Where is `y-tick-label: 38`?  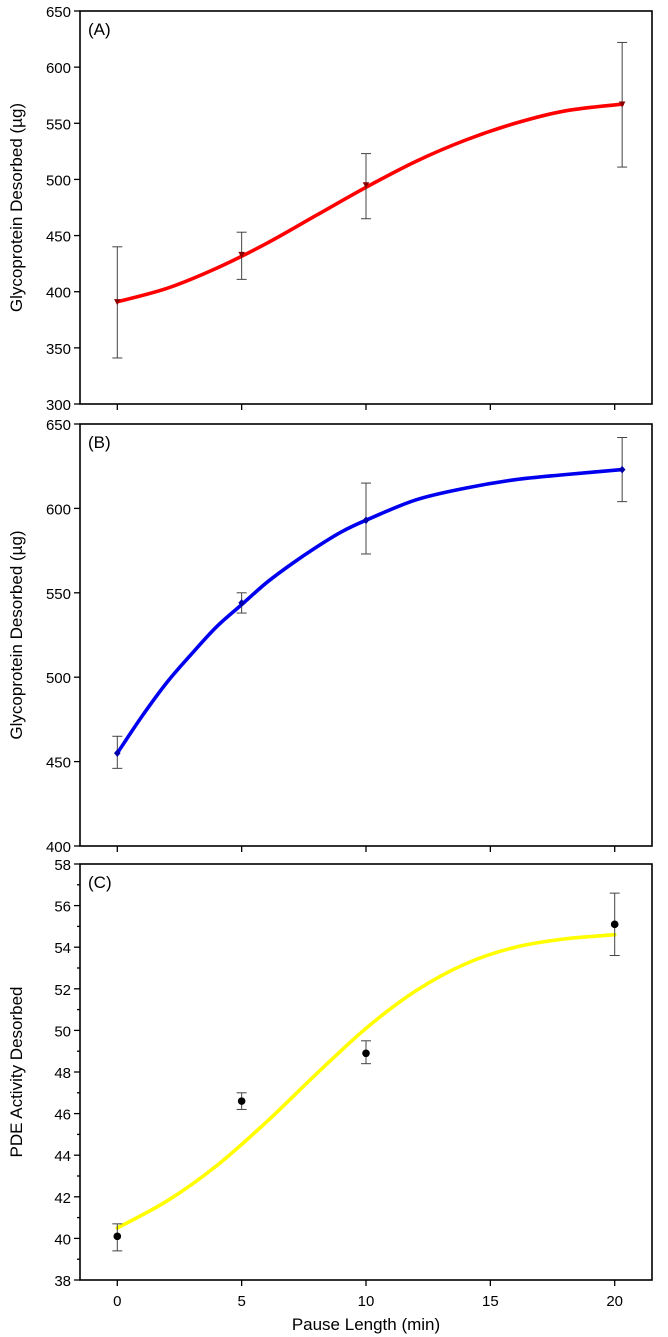
y-tick-label: 38 is located at coordinates (62, 1281).